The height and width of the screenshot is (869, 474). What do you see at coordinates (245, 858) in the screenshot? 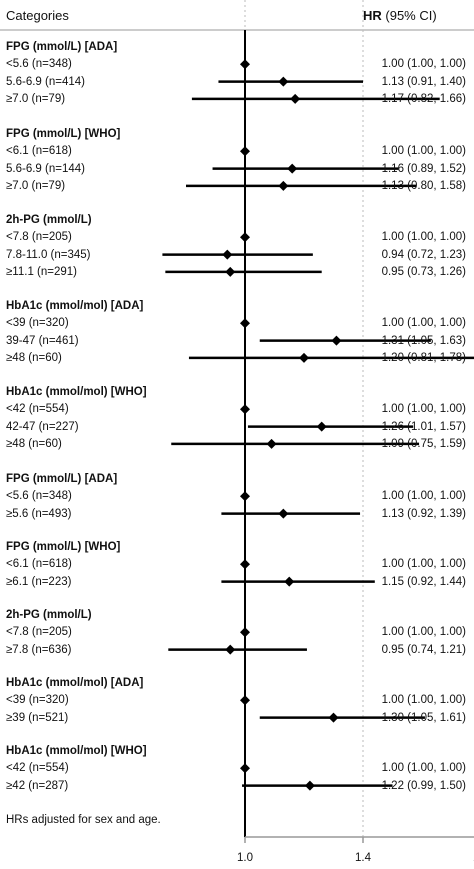
I see `x-tick-label-0: 1.0` at bounding box center [245, 858].